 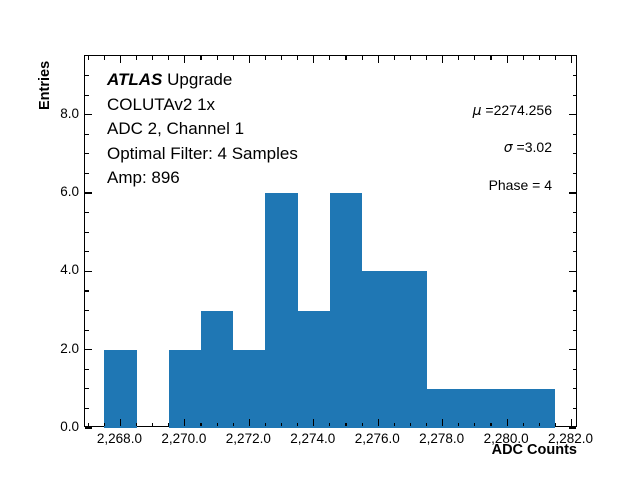 What do you see at coordinates (248, 438) in the screenshot?
I see `x-tick-label: 2,272.0` at bounding box center [248, 438].